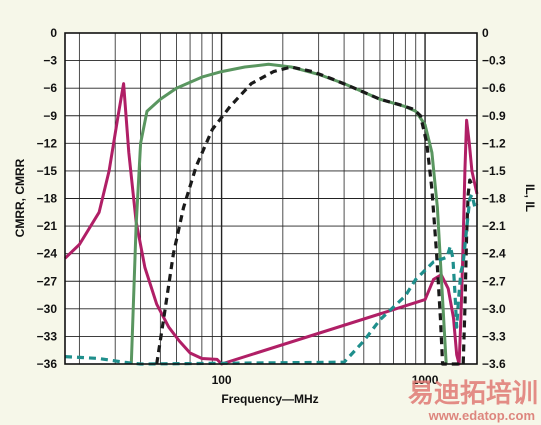 Image resolution: width=541 pixels, height=425 pixels. What do you see at coordinates (494, 254) in the screenshot?
I see `y-right-tick-label: −2.4` at bounding box center [494, 254].